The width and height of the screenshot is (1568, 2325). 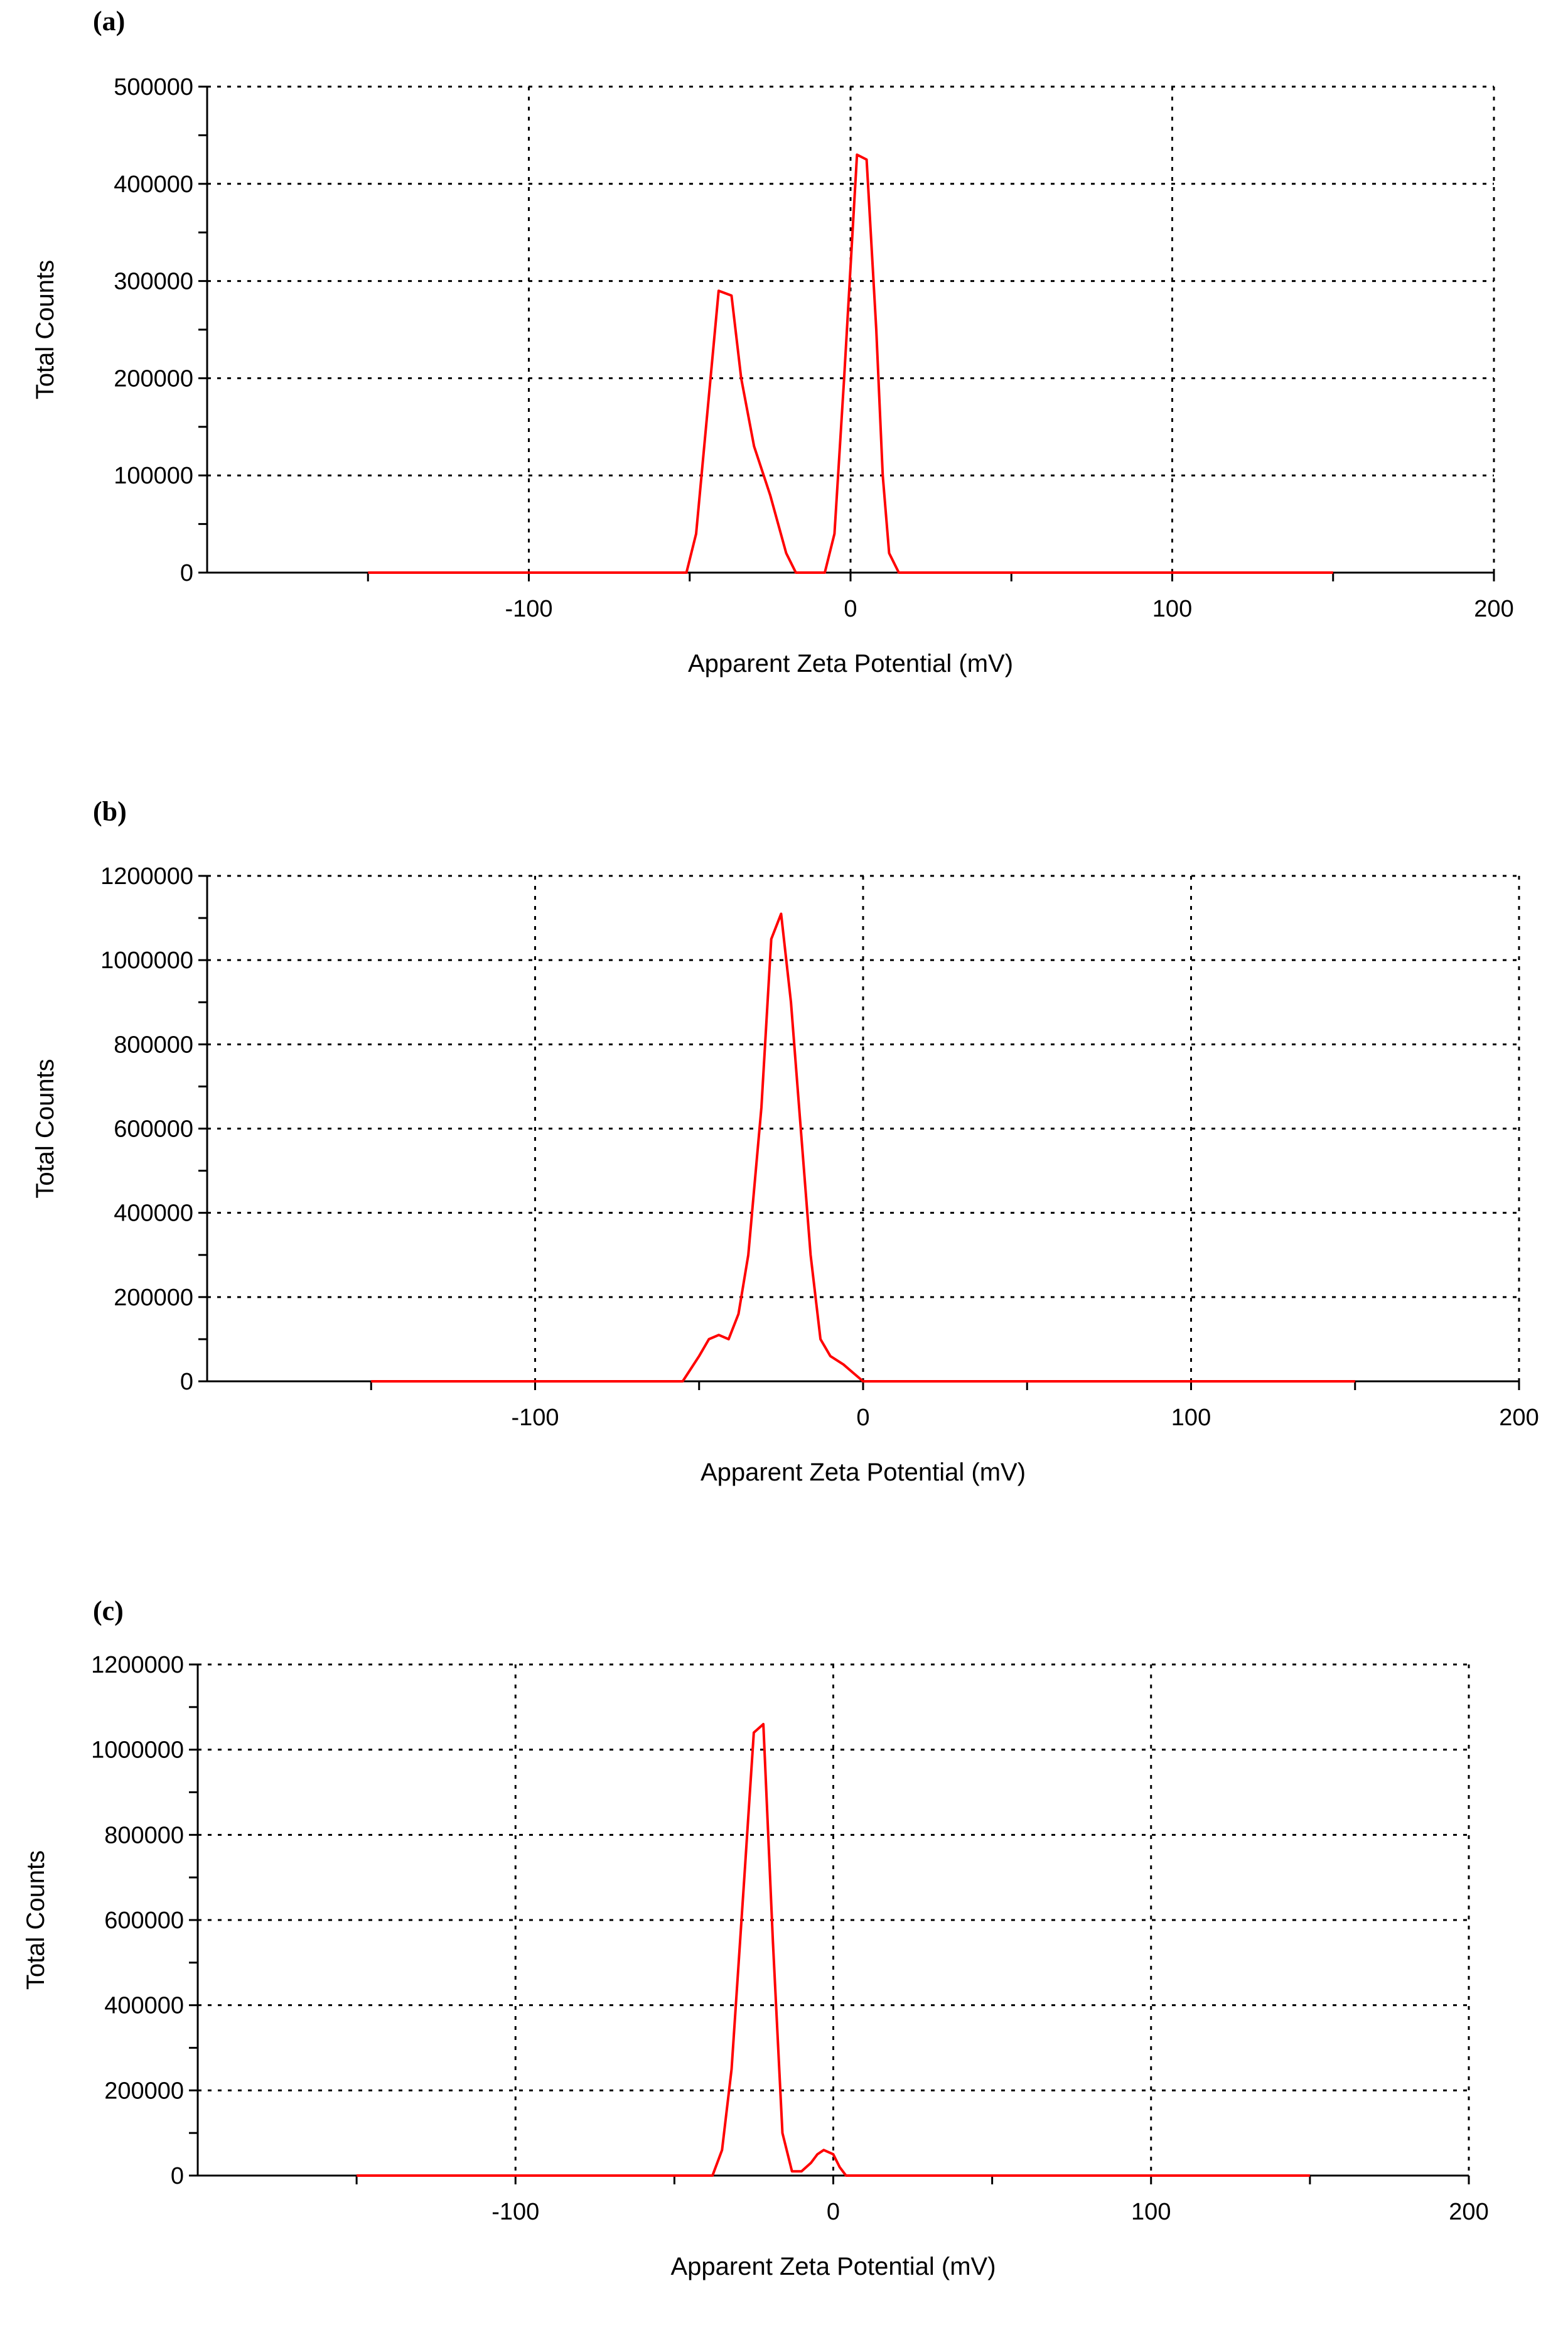 What do you see at coordinates (110, 812) in the screenshot?
I see `panel-label-b: (b)` at bounding box center [110, 812].